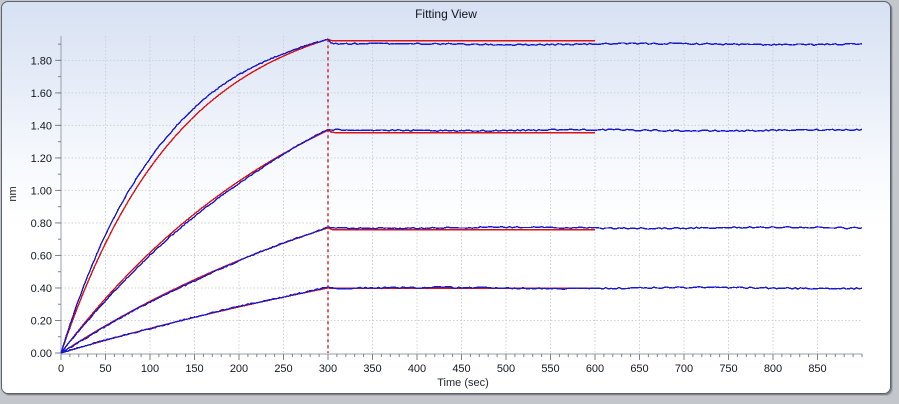 Image resolution: width=899 pixels, height=404 pixels. Describe the element at coordinates (41, 354) in the screenshot. I see `y-tick-label: 0.00` at that location.